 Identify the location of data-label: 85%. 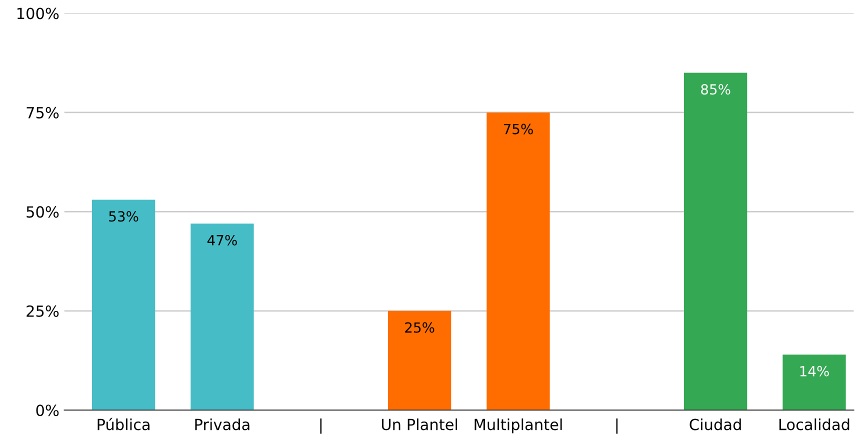
(715, 89).